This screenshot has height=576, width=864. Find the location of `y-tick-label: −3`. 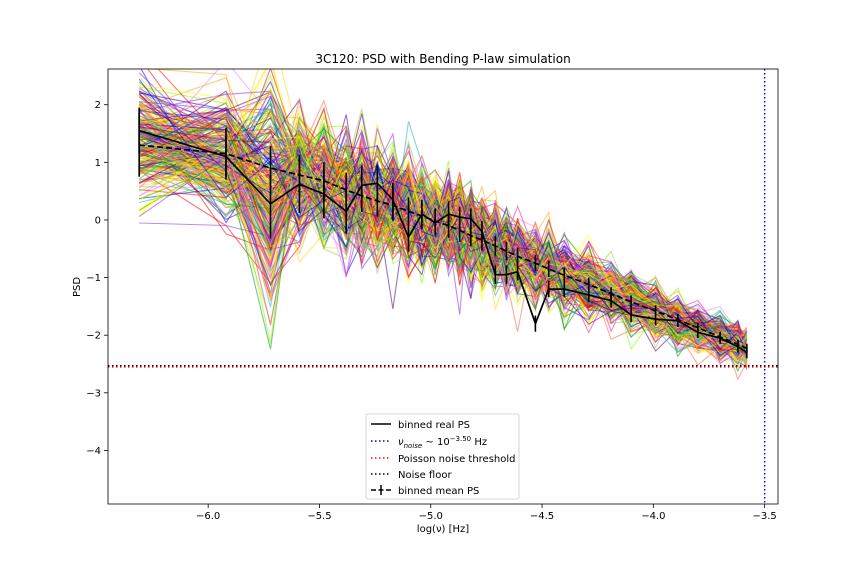

y-tick-label: −3 is located at coordinates (93, 393).